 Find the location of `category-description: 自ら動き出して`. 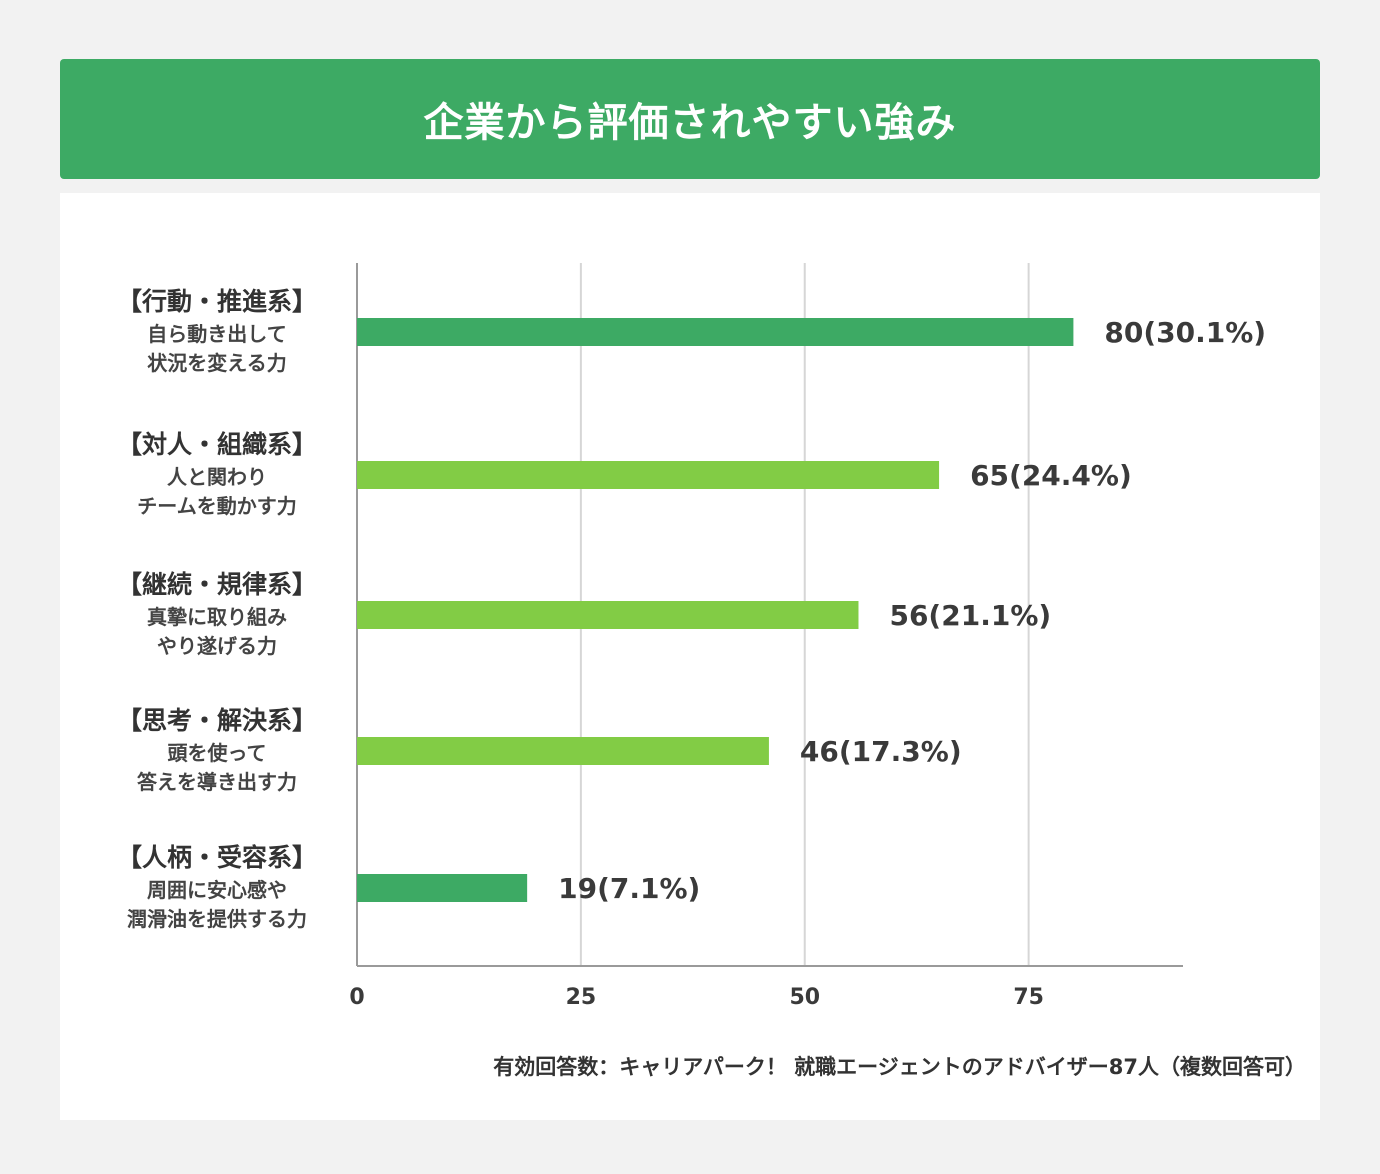

category-description: 自ら動き出して is located at coordinates (216, 334).